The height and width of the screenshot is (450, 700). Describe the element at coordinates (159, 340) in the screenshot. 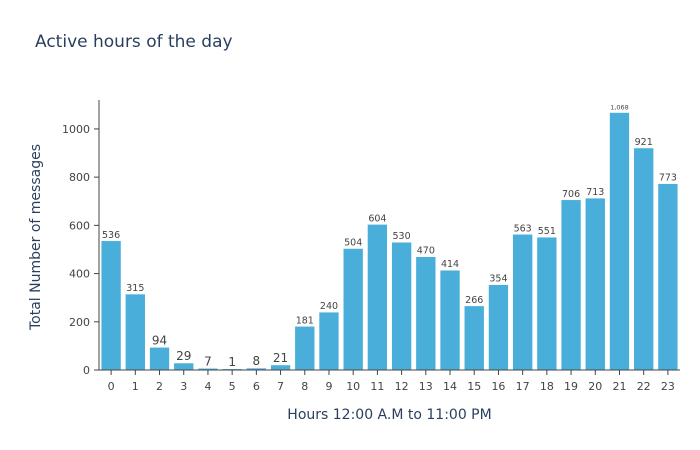

I see `data-label-hour-2: 94` at that location.